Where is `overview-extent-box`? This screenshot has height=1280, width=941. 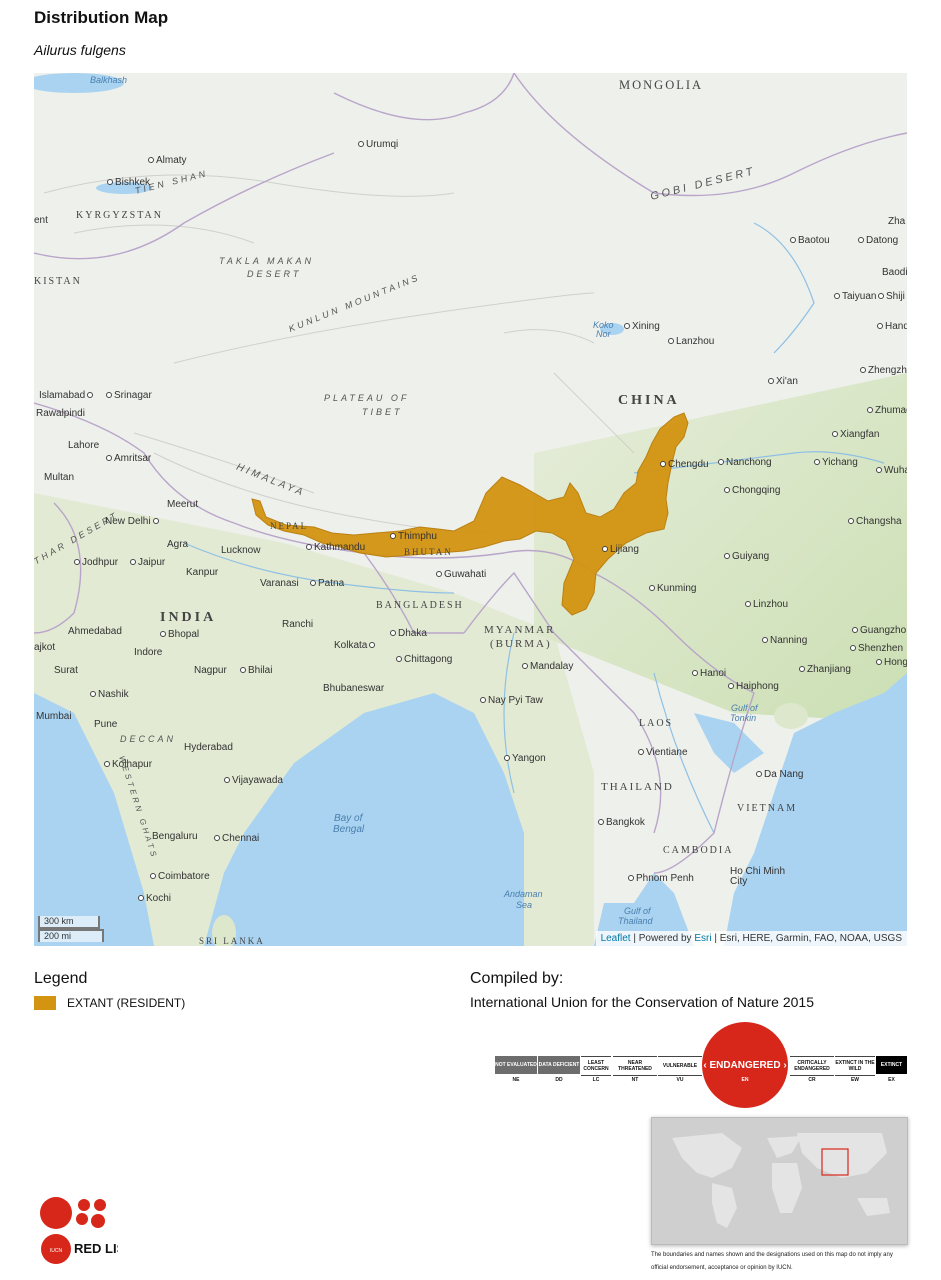
overview-extent-box is located at coordinates (835, 1162).